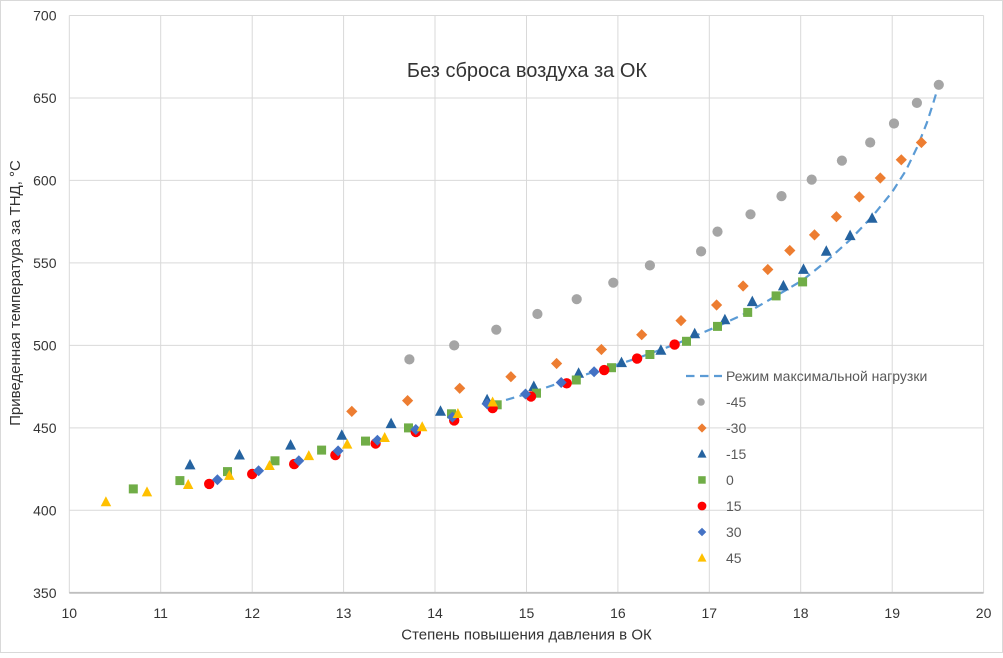  I want to click on svg-text: 10, so click(70, 613).